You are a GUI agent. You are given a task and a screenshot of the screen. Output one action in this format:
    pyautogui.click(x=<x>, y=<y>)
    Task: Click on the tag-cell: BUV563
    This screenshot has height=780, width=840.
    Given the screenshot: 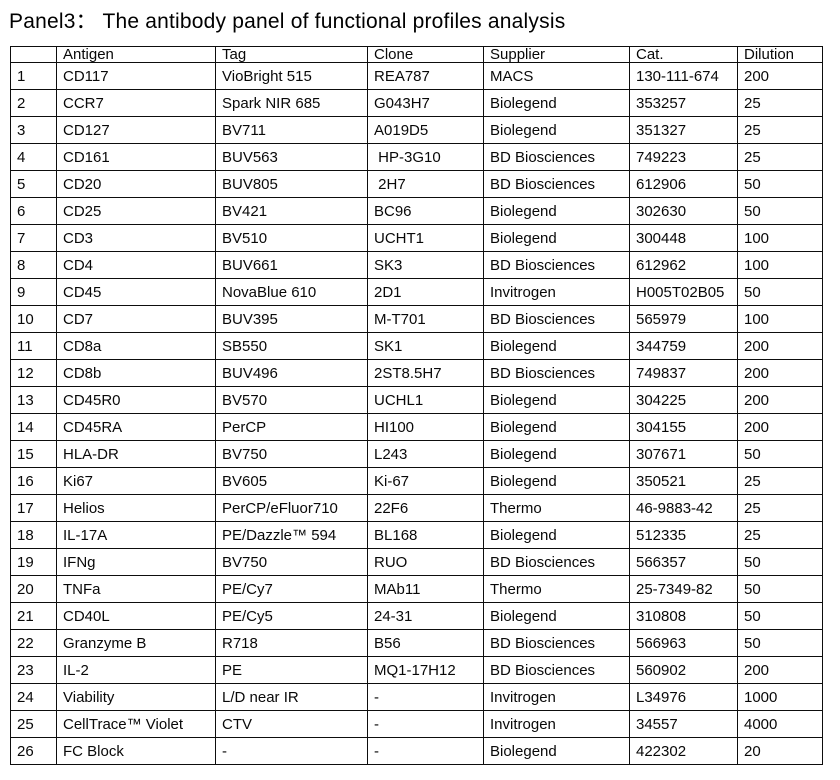 What is the action you would take?
    pyautogui.click(x=291, y=157)
    